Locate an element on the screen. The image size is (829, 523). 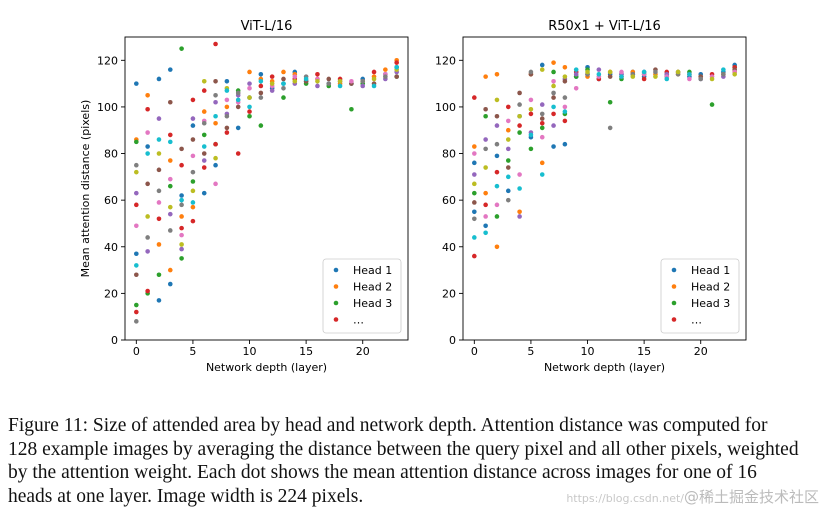
x-axis-label: Network depth (layer) is located at coordinates (266, 367).